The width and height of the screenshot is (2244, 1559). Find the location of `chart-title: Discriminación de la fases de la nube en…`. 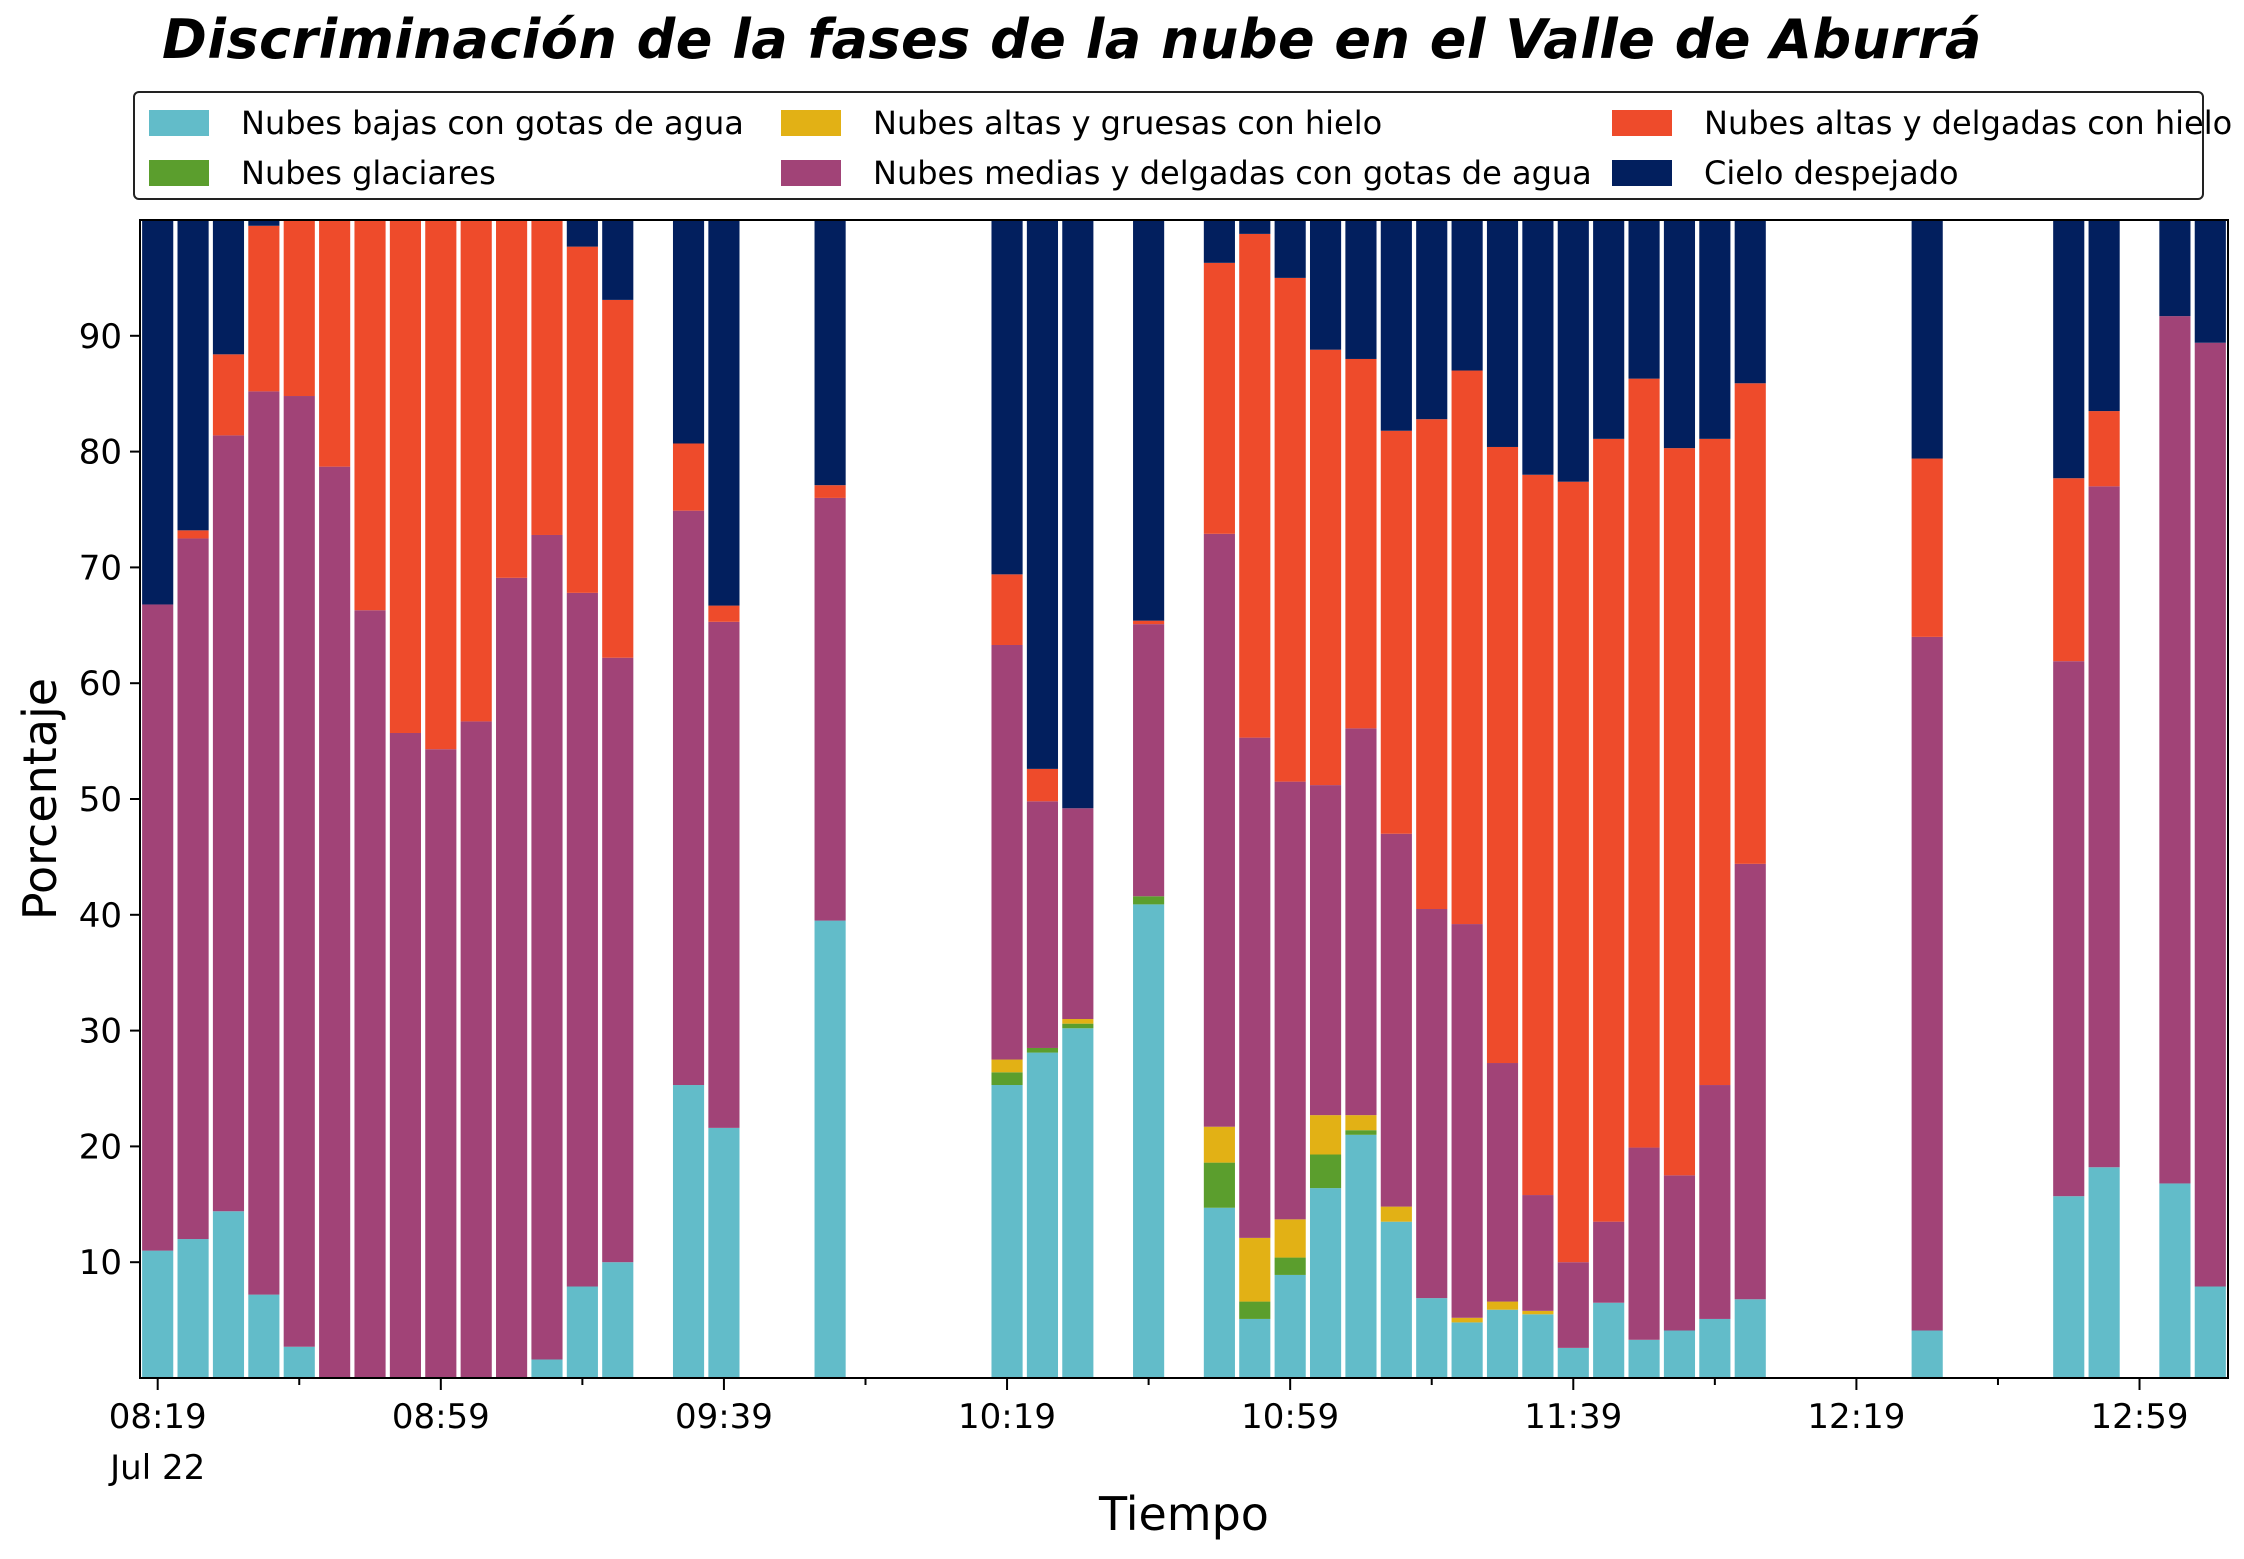

chart-title: Discriminación de la fases de la nube en… is located at coordinates (1072, 39).